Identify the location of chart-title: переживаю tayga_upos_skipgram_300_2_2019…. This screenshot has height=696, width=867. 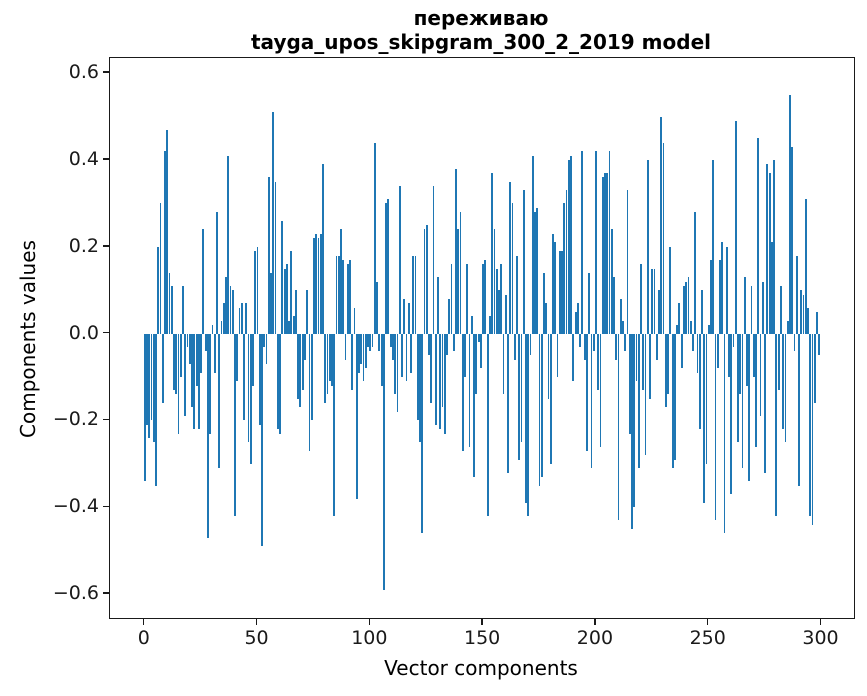
(481, 30).